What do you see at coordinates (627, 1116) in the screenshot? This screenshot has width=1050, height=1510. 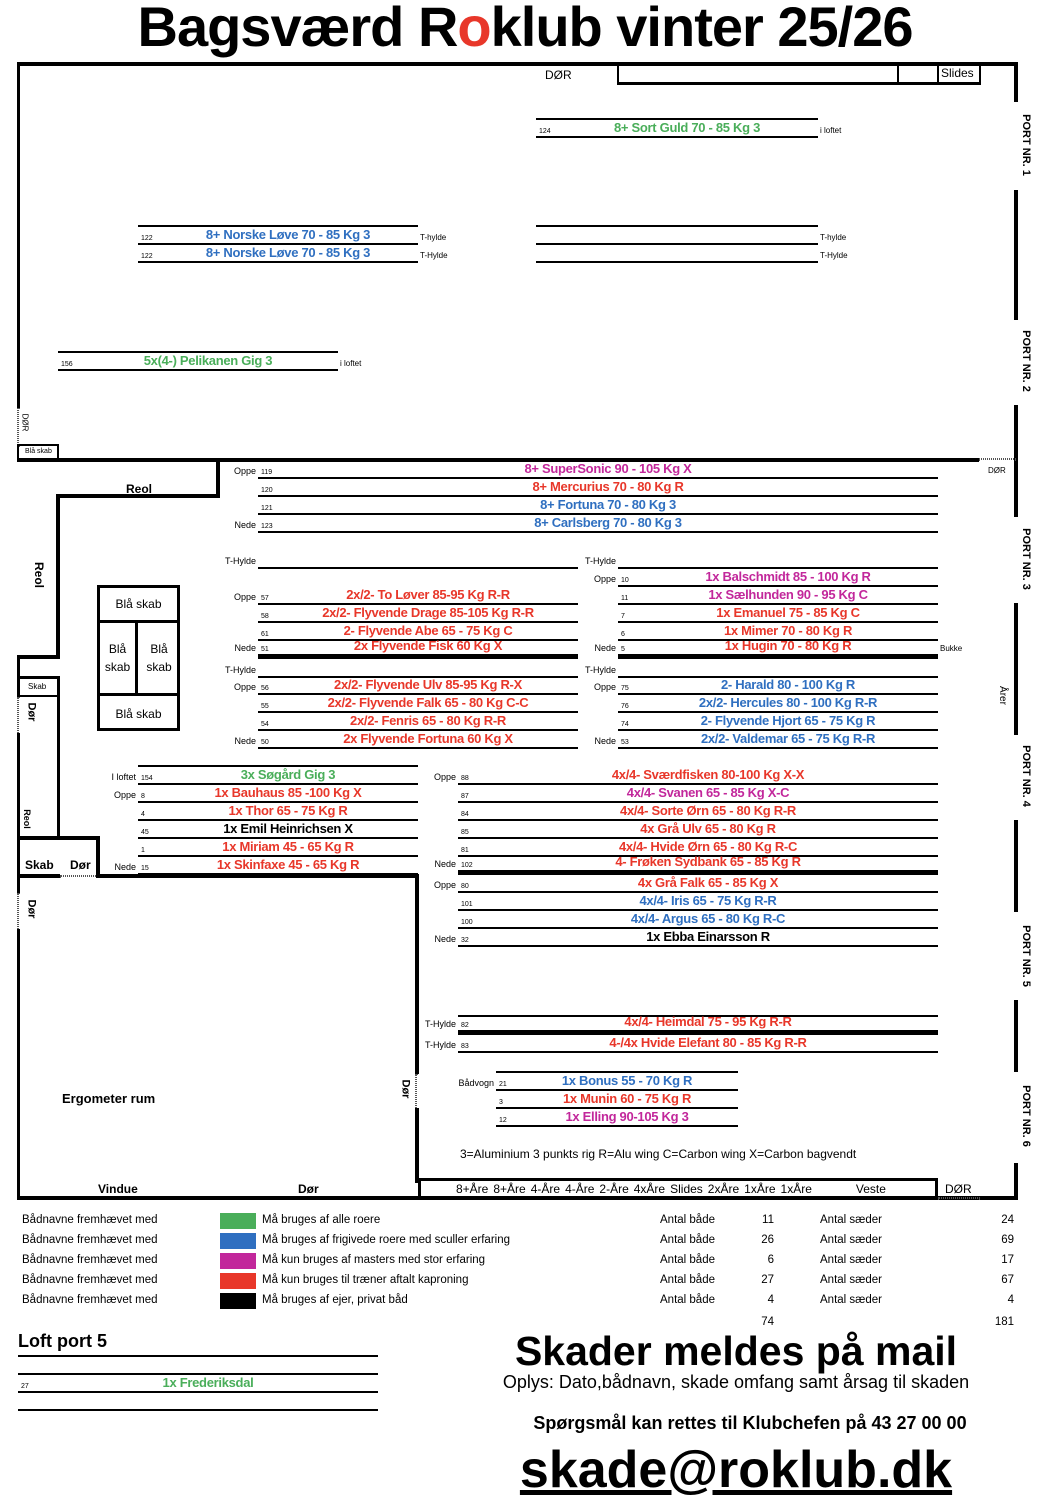 I see `boat-name: 1x Elling 90-105 Kg 3` at bounding box center [627, 1116].